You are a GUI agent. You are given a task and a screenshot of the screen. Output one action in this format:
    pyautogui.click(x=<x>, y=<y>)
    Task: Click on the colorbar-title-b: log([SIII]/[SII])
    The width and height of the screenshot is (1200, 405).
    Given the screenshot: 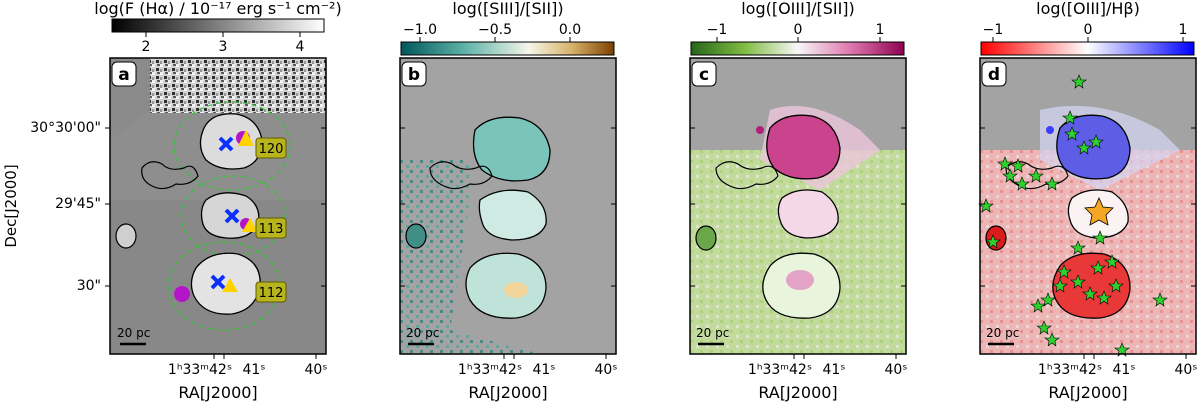 What is the action you would take?
    pyautogui.click(x=507, y=9)
    